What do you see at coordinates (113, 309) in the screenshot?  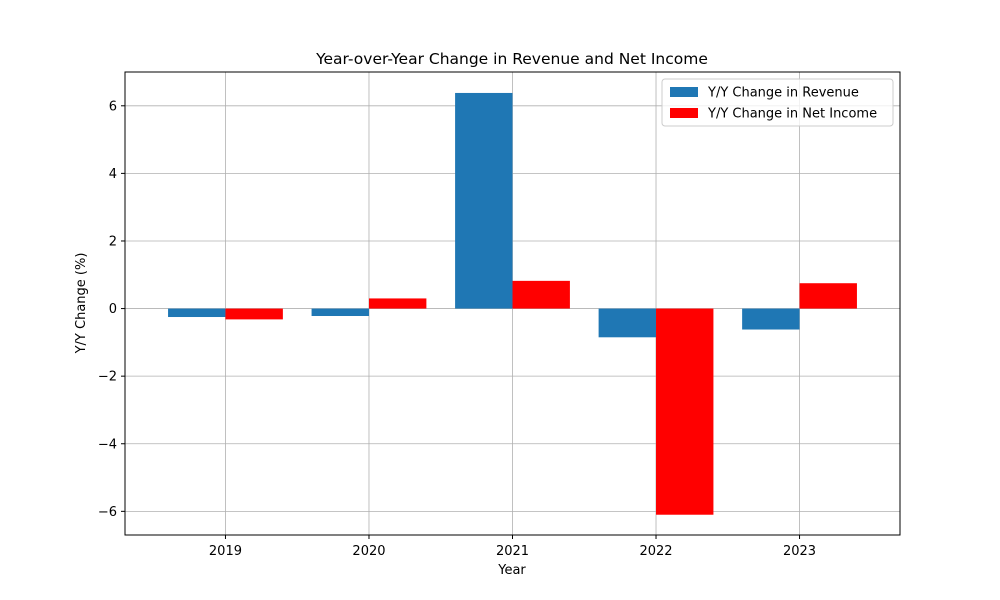 I see `y-tick-label: 0` at bounding box center [113, 309].